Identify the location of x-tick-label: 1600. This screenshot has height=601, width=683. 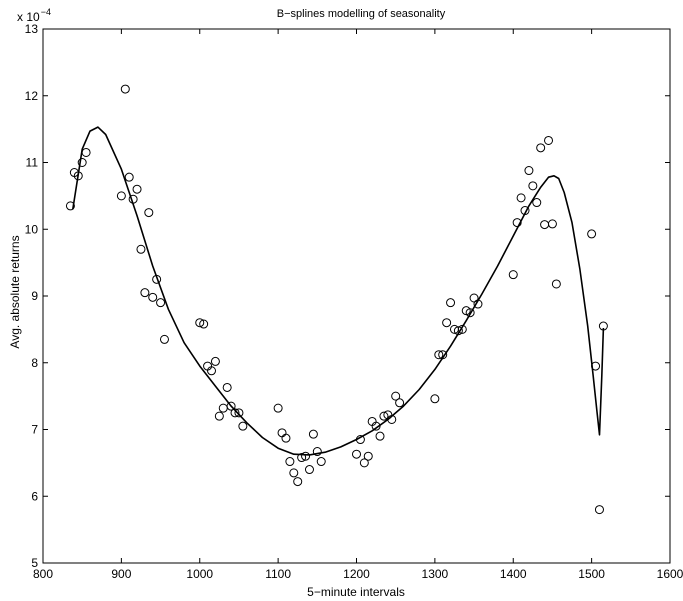
(670, 574).